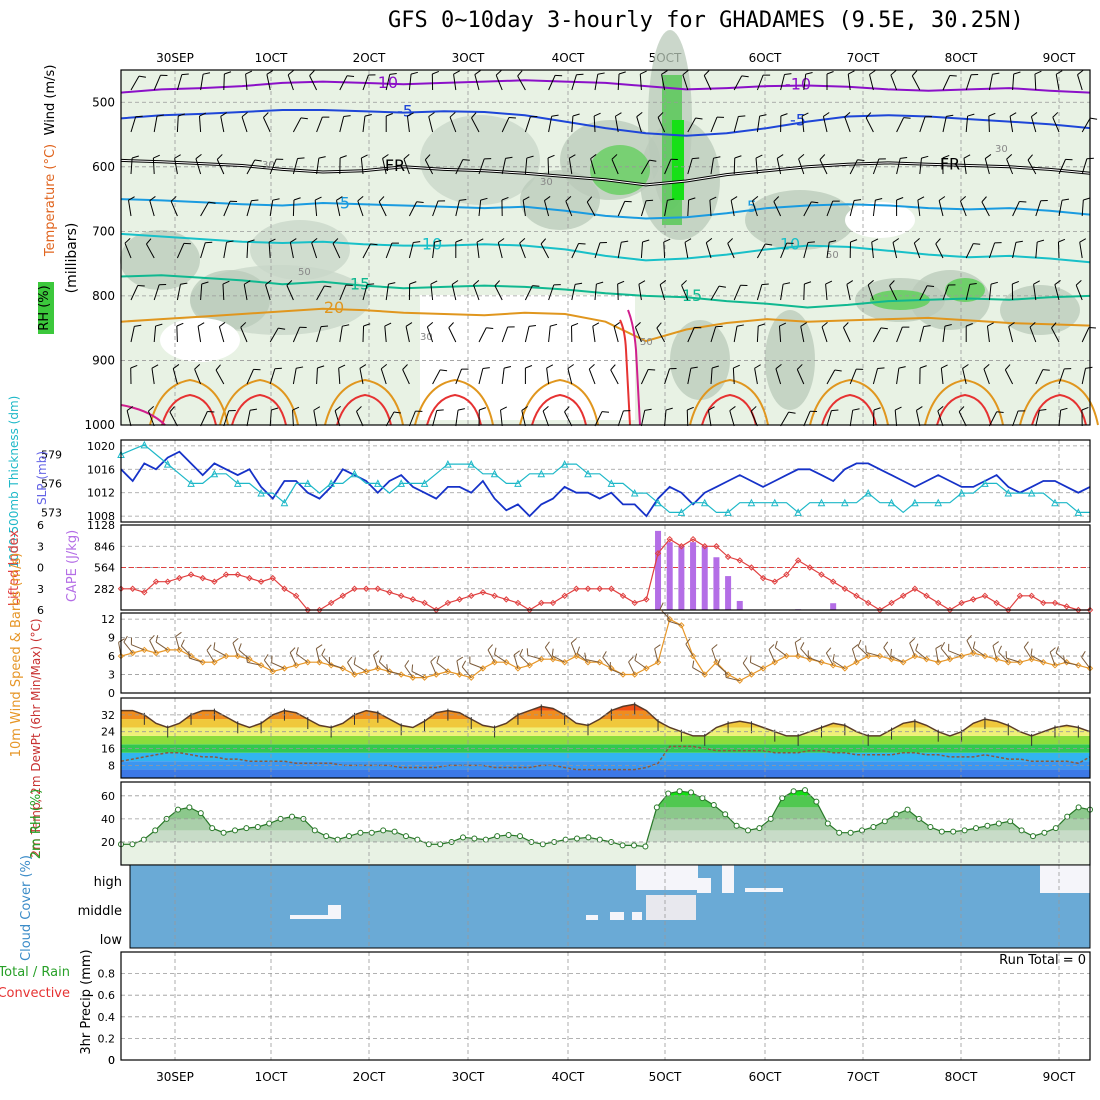  I want to click on temperature-band, so click(605, 773).